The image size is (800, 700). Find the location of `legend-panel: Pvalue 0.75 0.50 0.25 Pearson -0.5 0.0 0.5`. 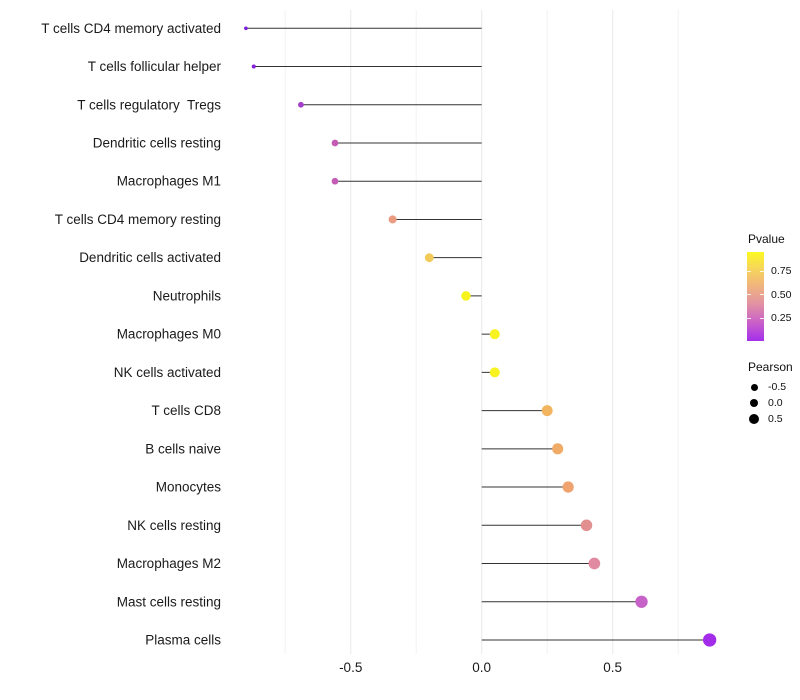

legend-panel: Pvalue 0.75 0.50 0.25 Pearson -0.5 0.0 0.5 is located at coordinates (773, 332).